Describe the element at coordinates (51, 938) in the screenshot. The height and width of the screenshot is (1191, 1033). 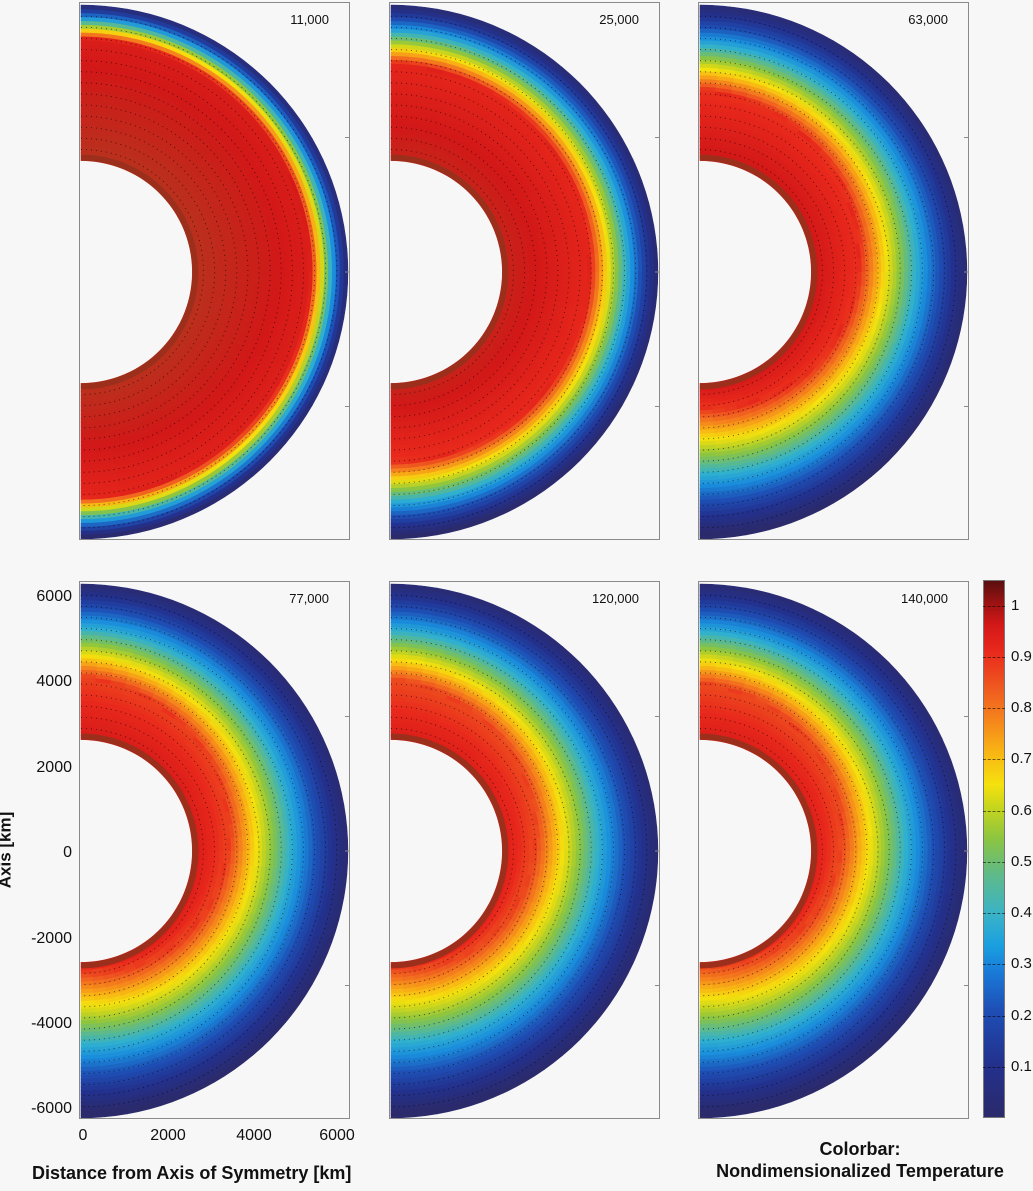
I see `y-tick-label: -2000` at that location.